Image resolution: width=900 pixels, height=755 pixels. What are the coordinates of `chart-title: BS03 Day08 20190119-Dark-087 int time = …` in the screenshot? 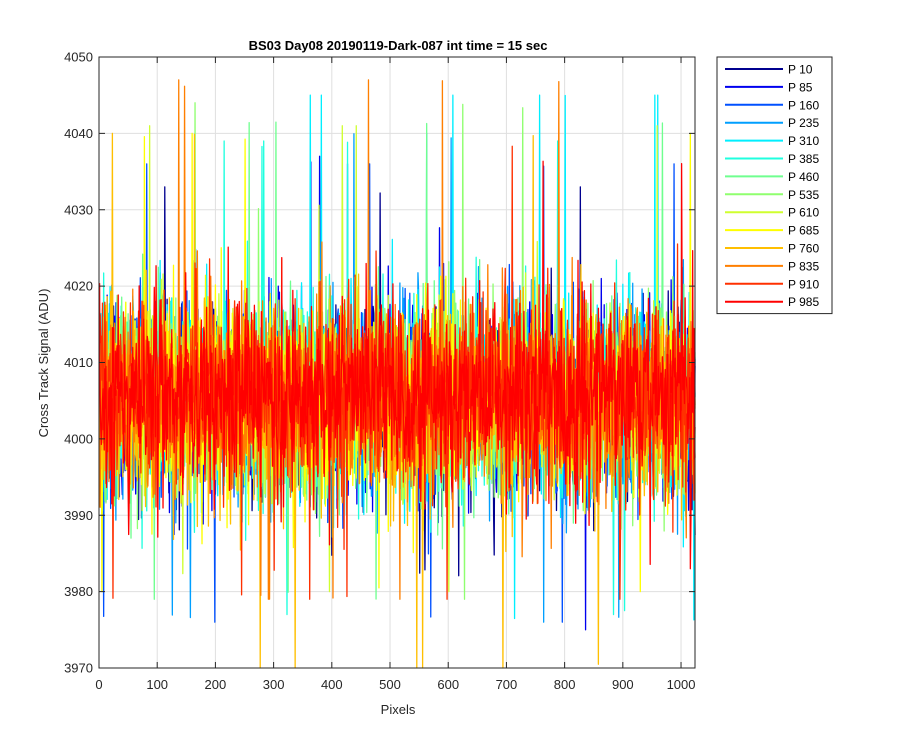 It's located at (398, 45).